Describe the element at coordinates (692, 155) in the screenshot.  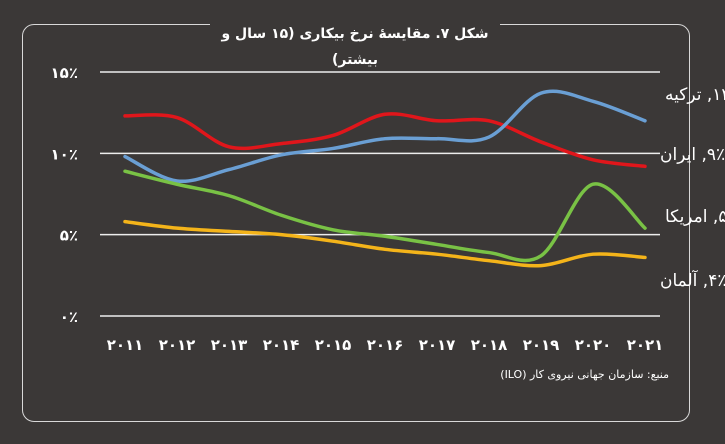
I see `series-end-label-1: ۹٪, ایران` at that location.